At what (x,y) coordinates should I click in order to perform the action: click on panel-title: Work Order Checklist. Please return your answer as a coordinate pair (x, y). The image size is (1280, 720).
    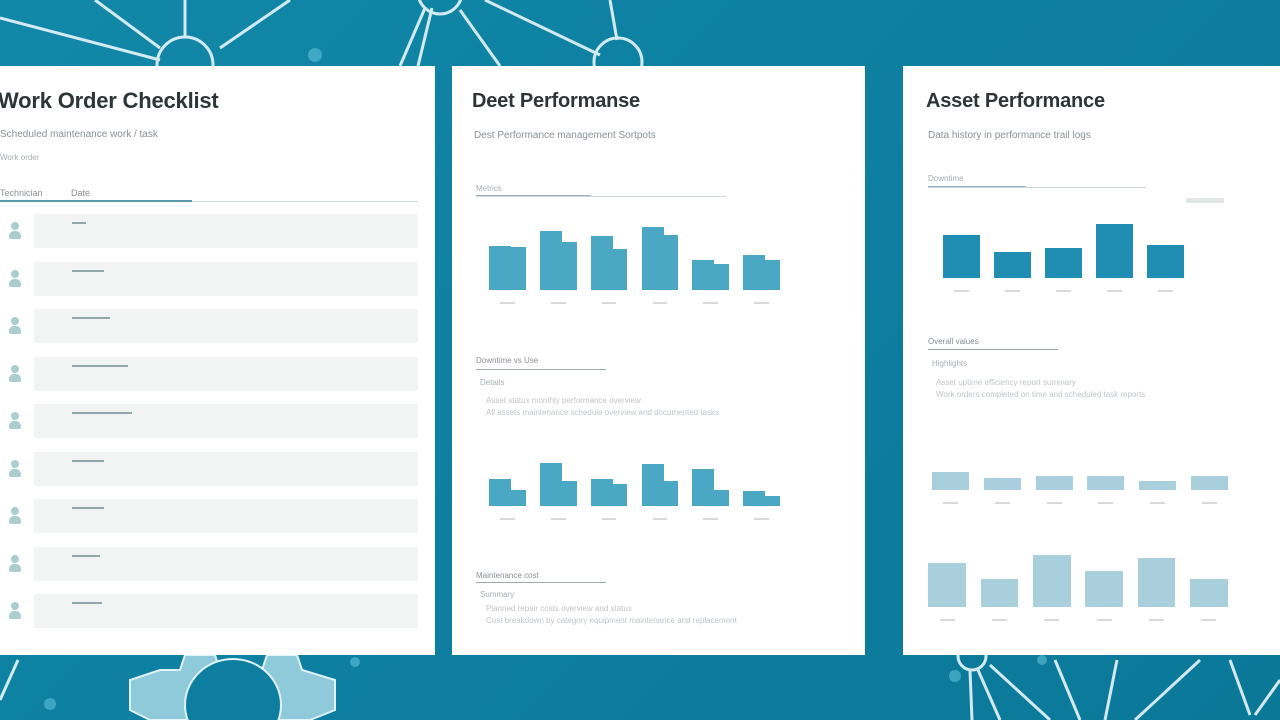
    Looking at the image, I should click on (109, 100).